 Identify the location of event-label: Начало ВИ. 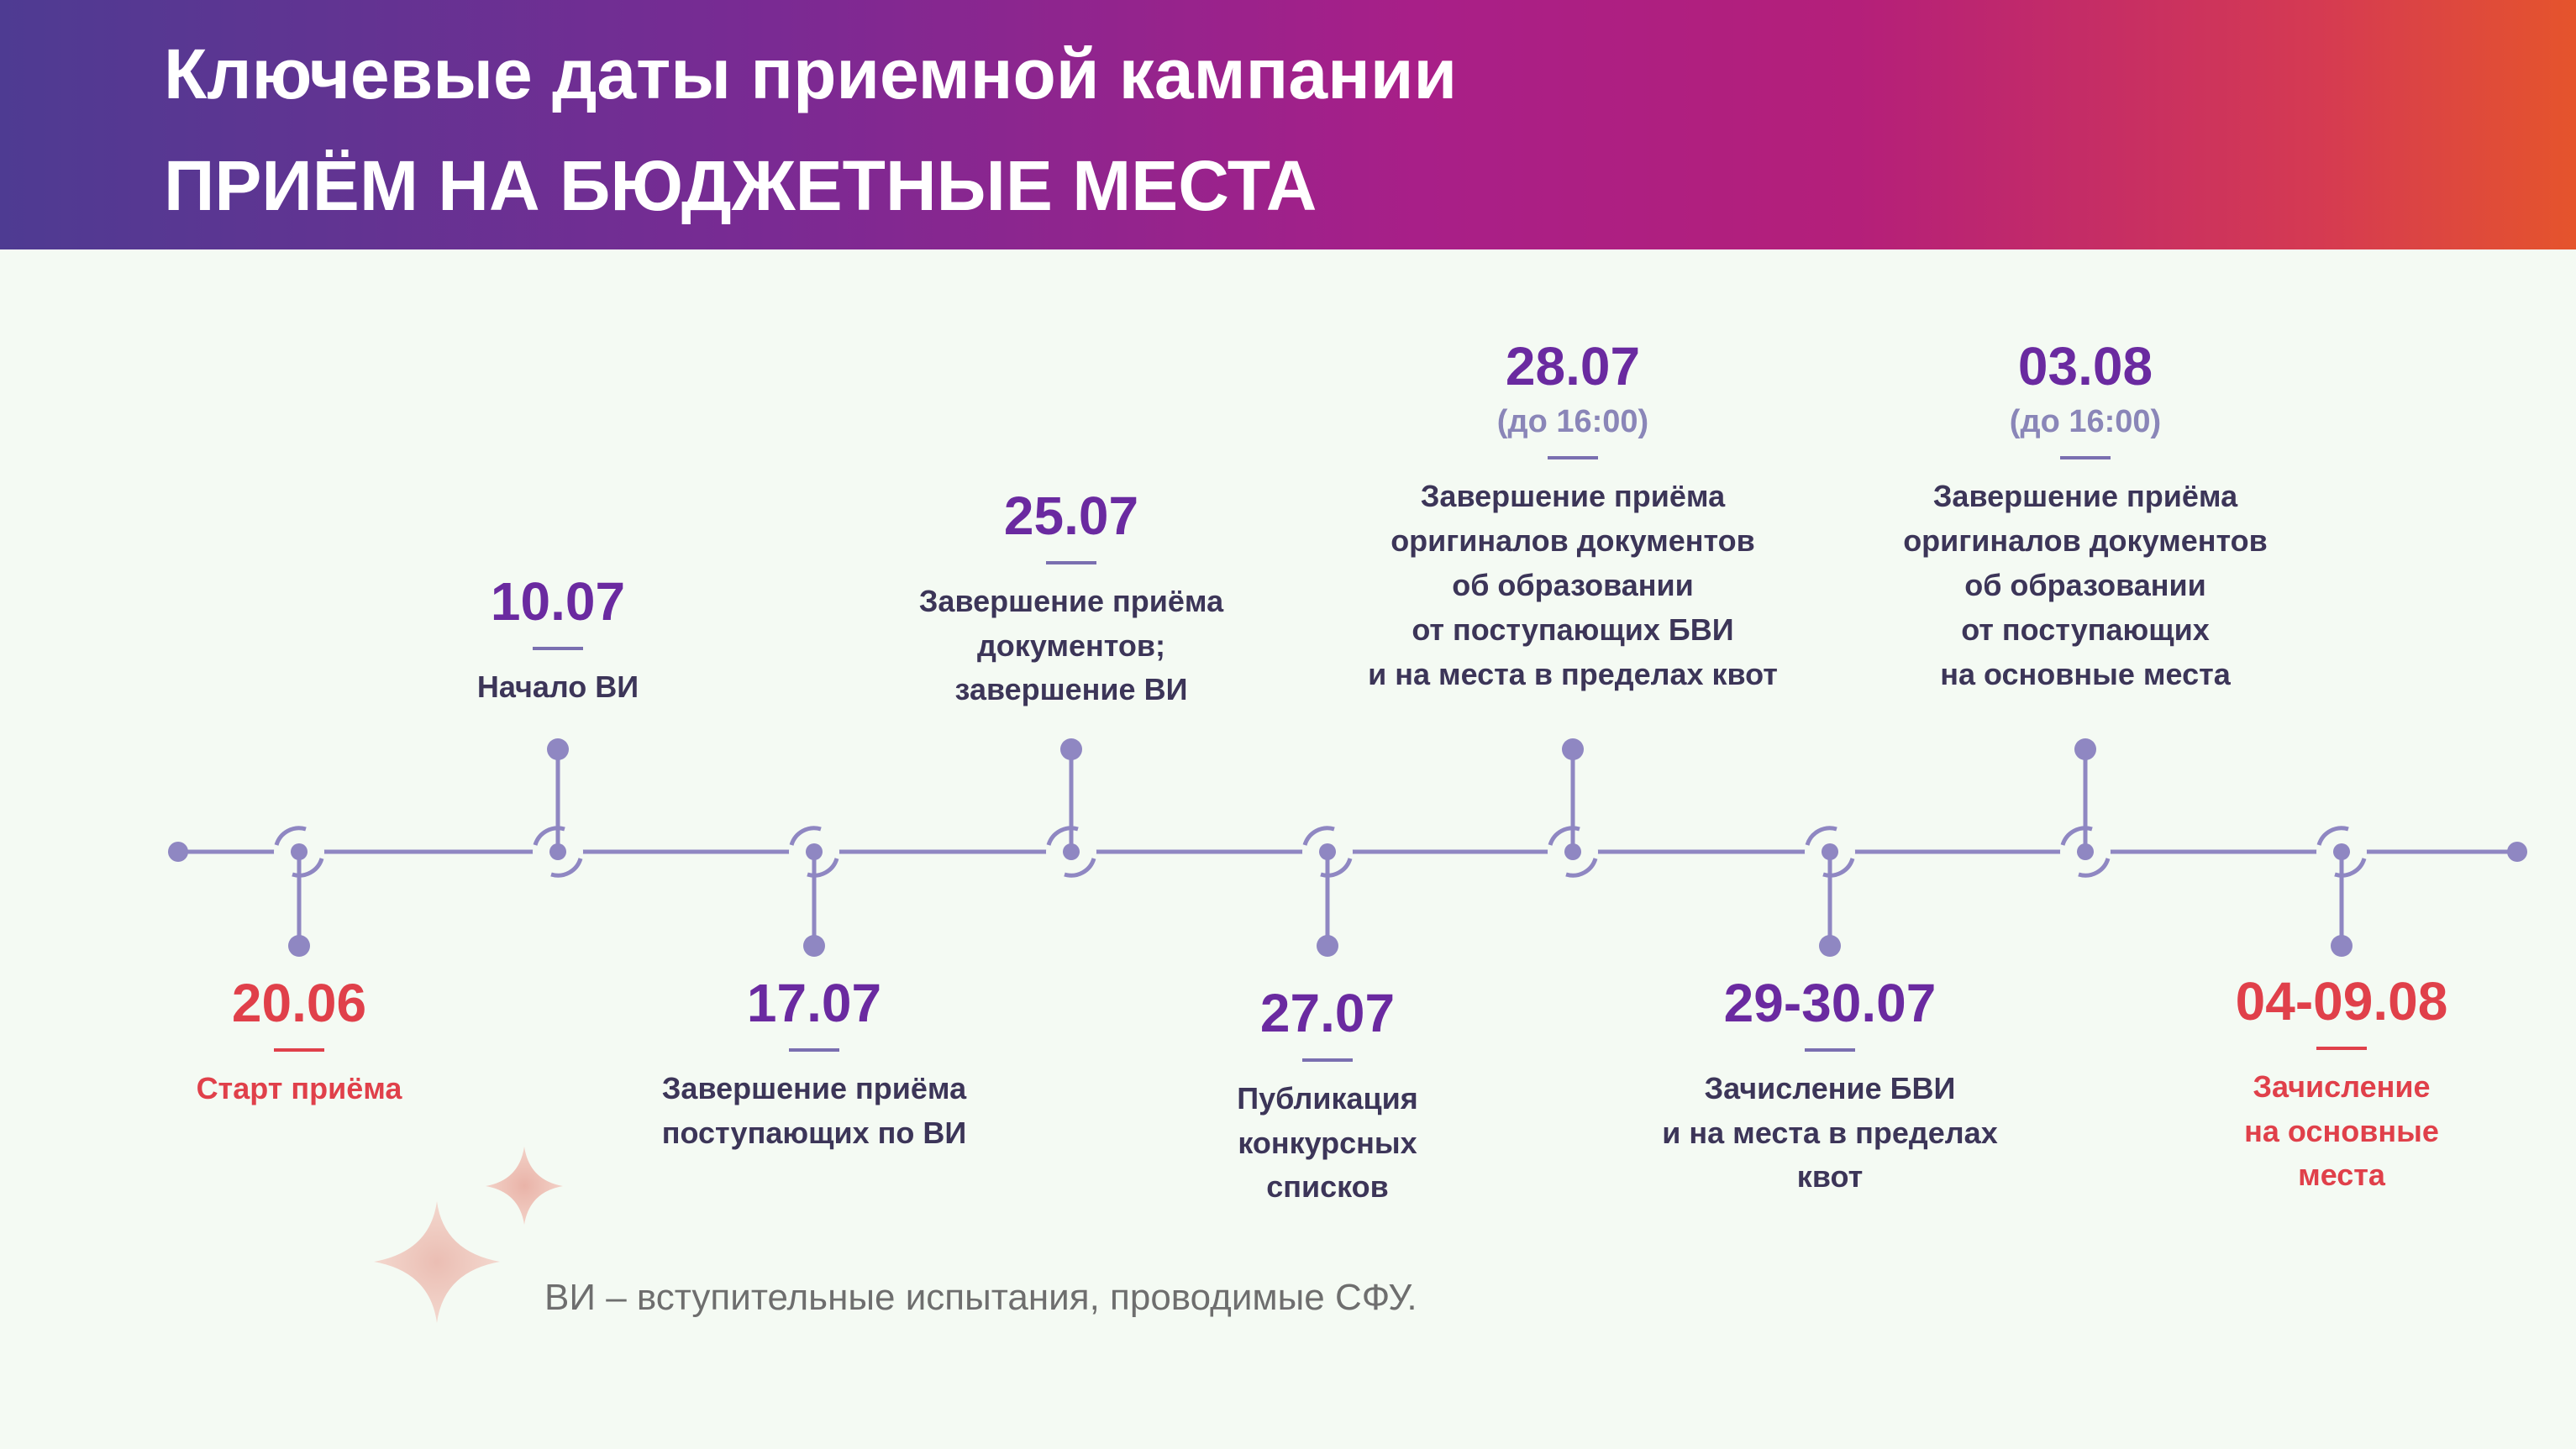
(557, 686).